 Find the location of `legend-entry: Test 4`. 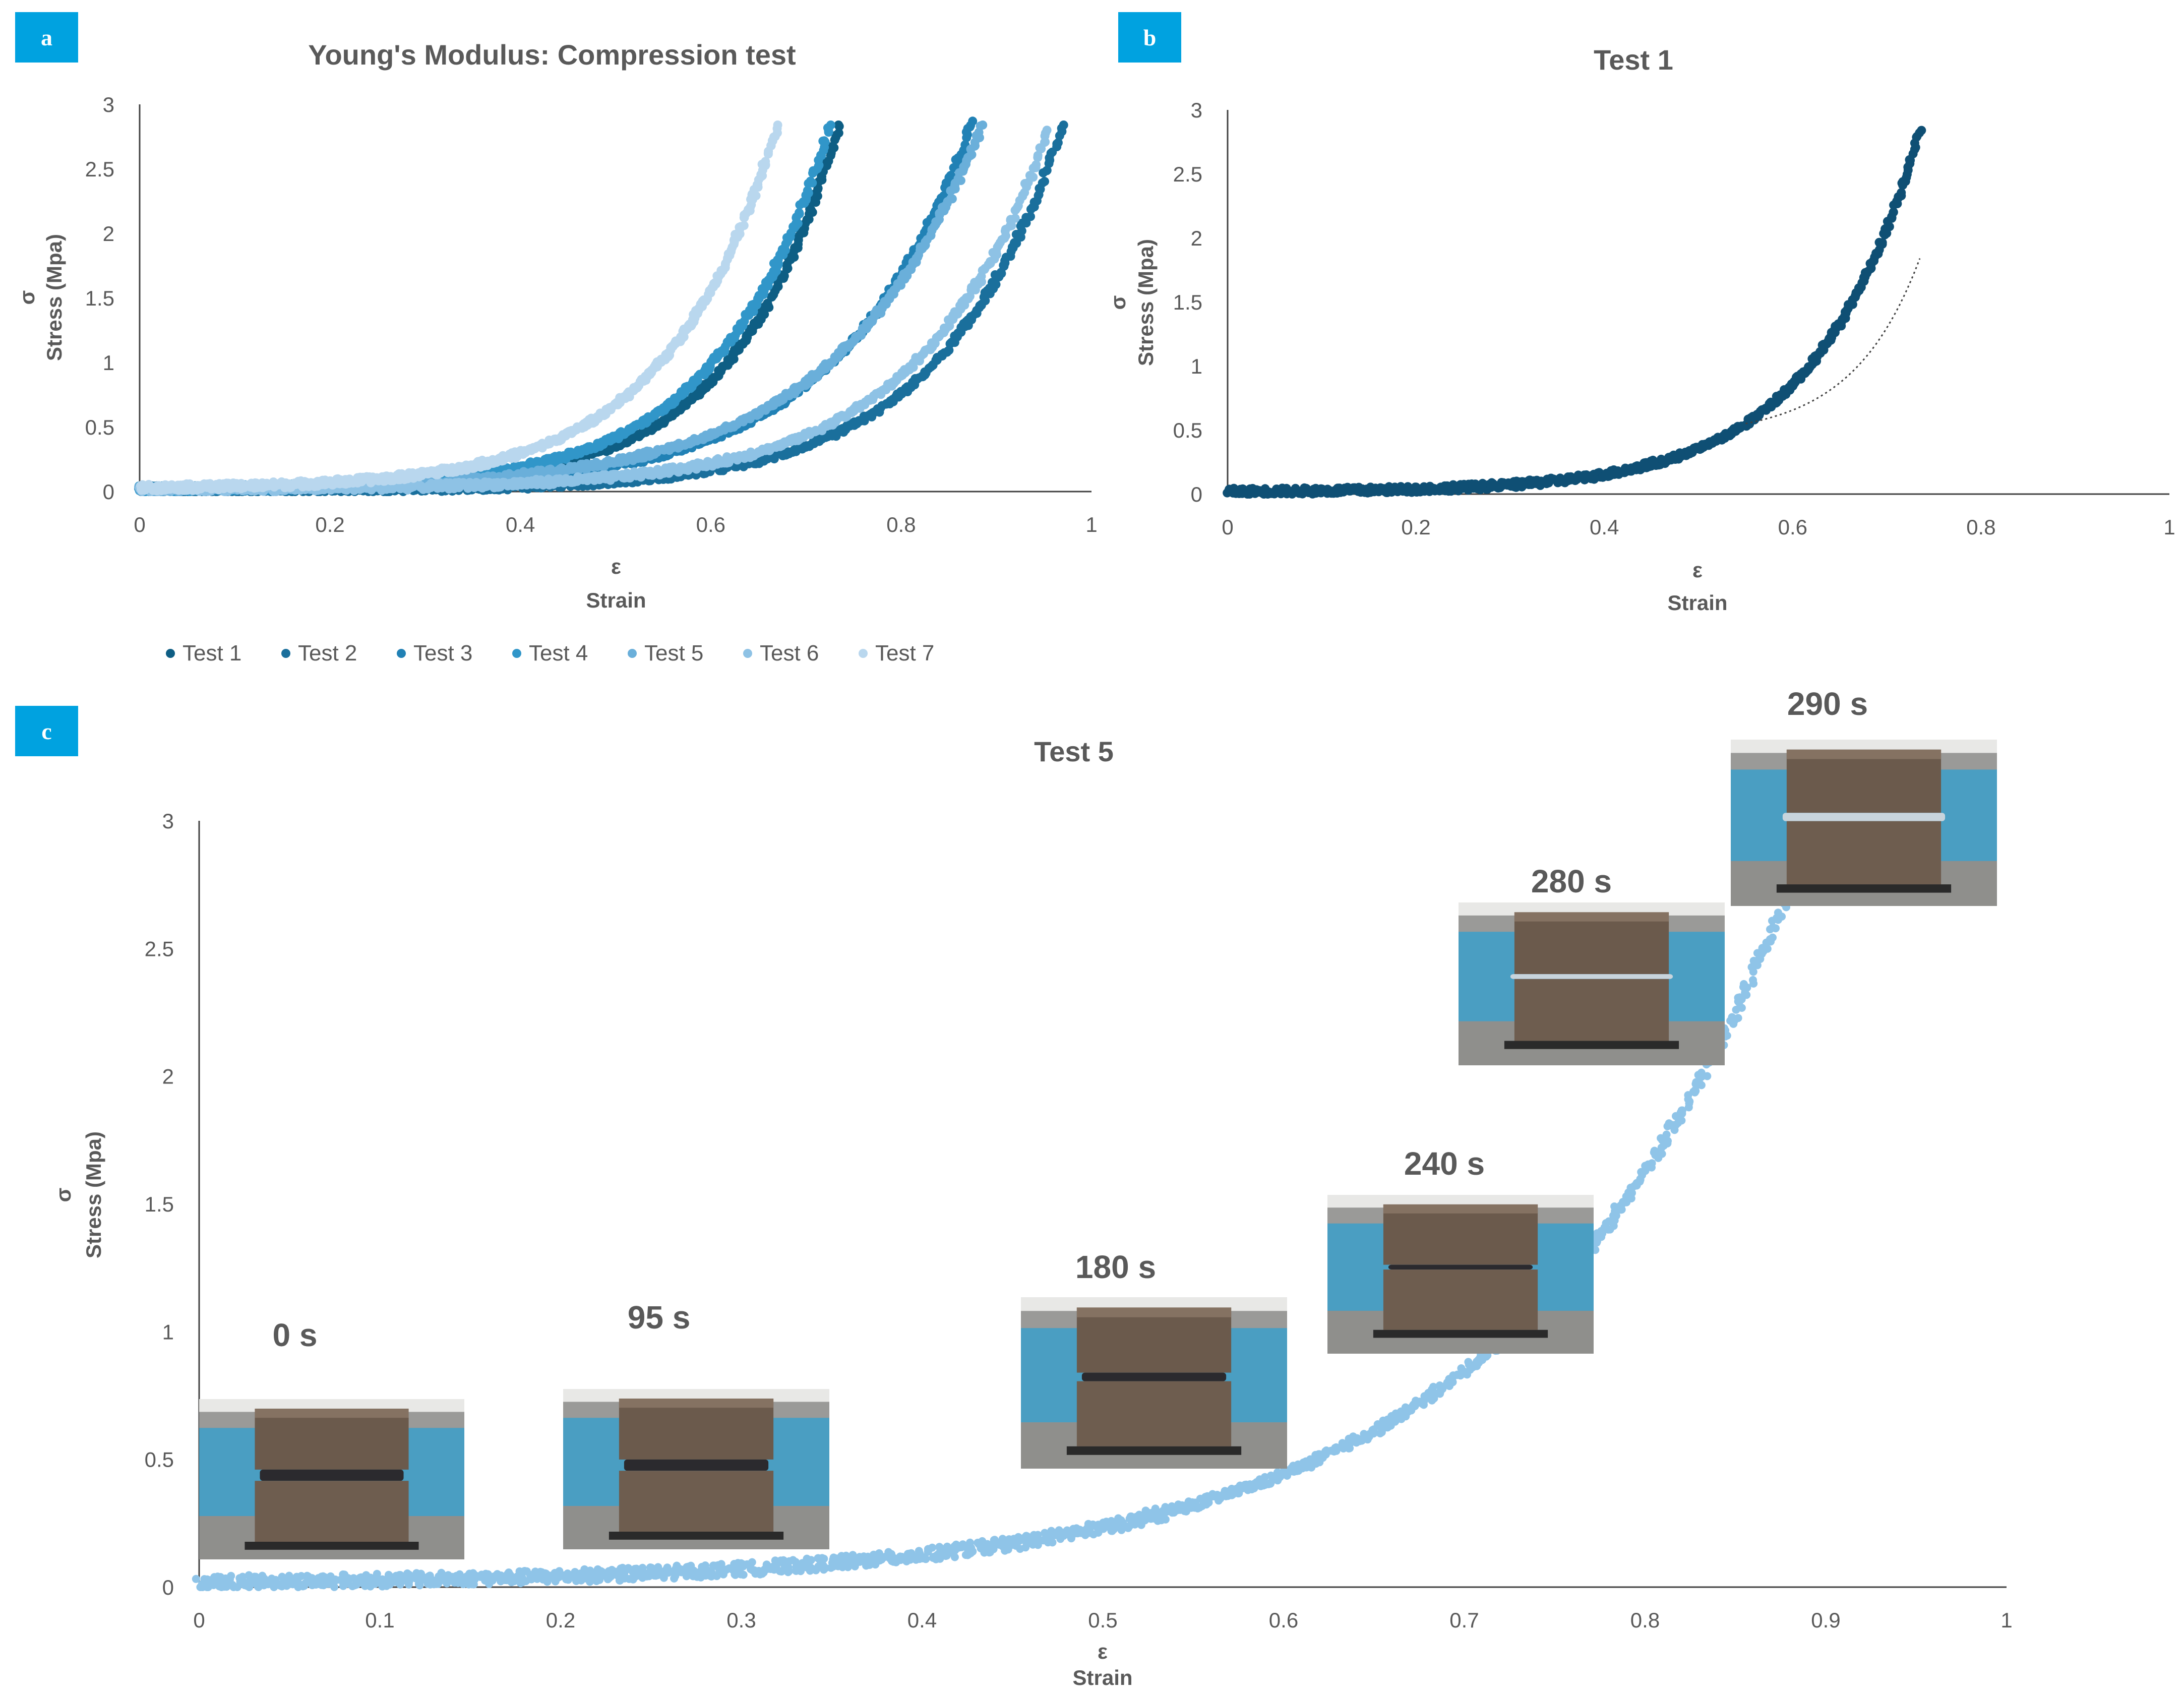

legend-entry: Test 4 is located at coordinates (558, 653).